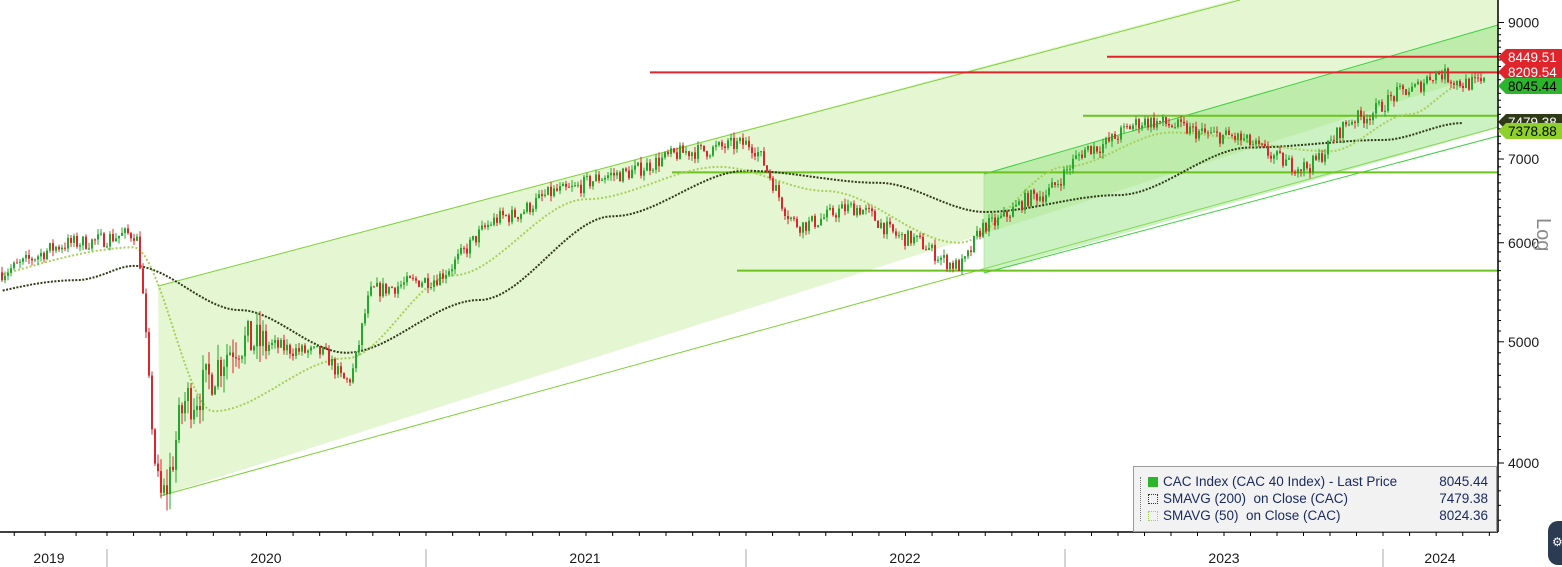 This screenshot has height=567, width=1562. I want to click on y-tick-label: 9000, so click(1523, 23).